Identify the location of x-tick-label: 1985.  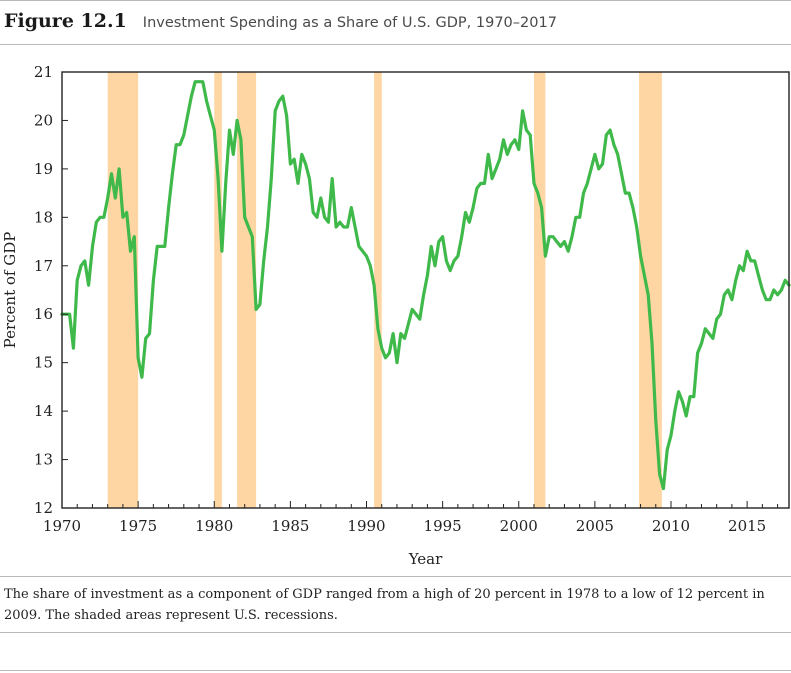
(290, 526).